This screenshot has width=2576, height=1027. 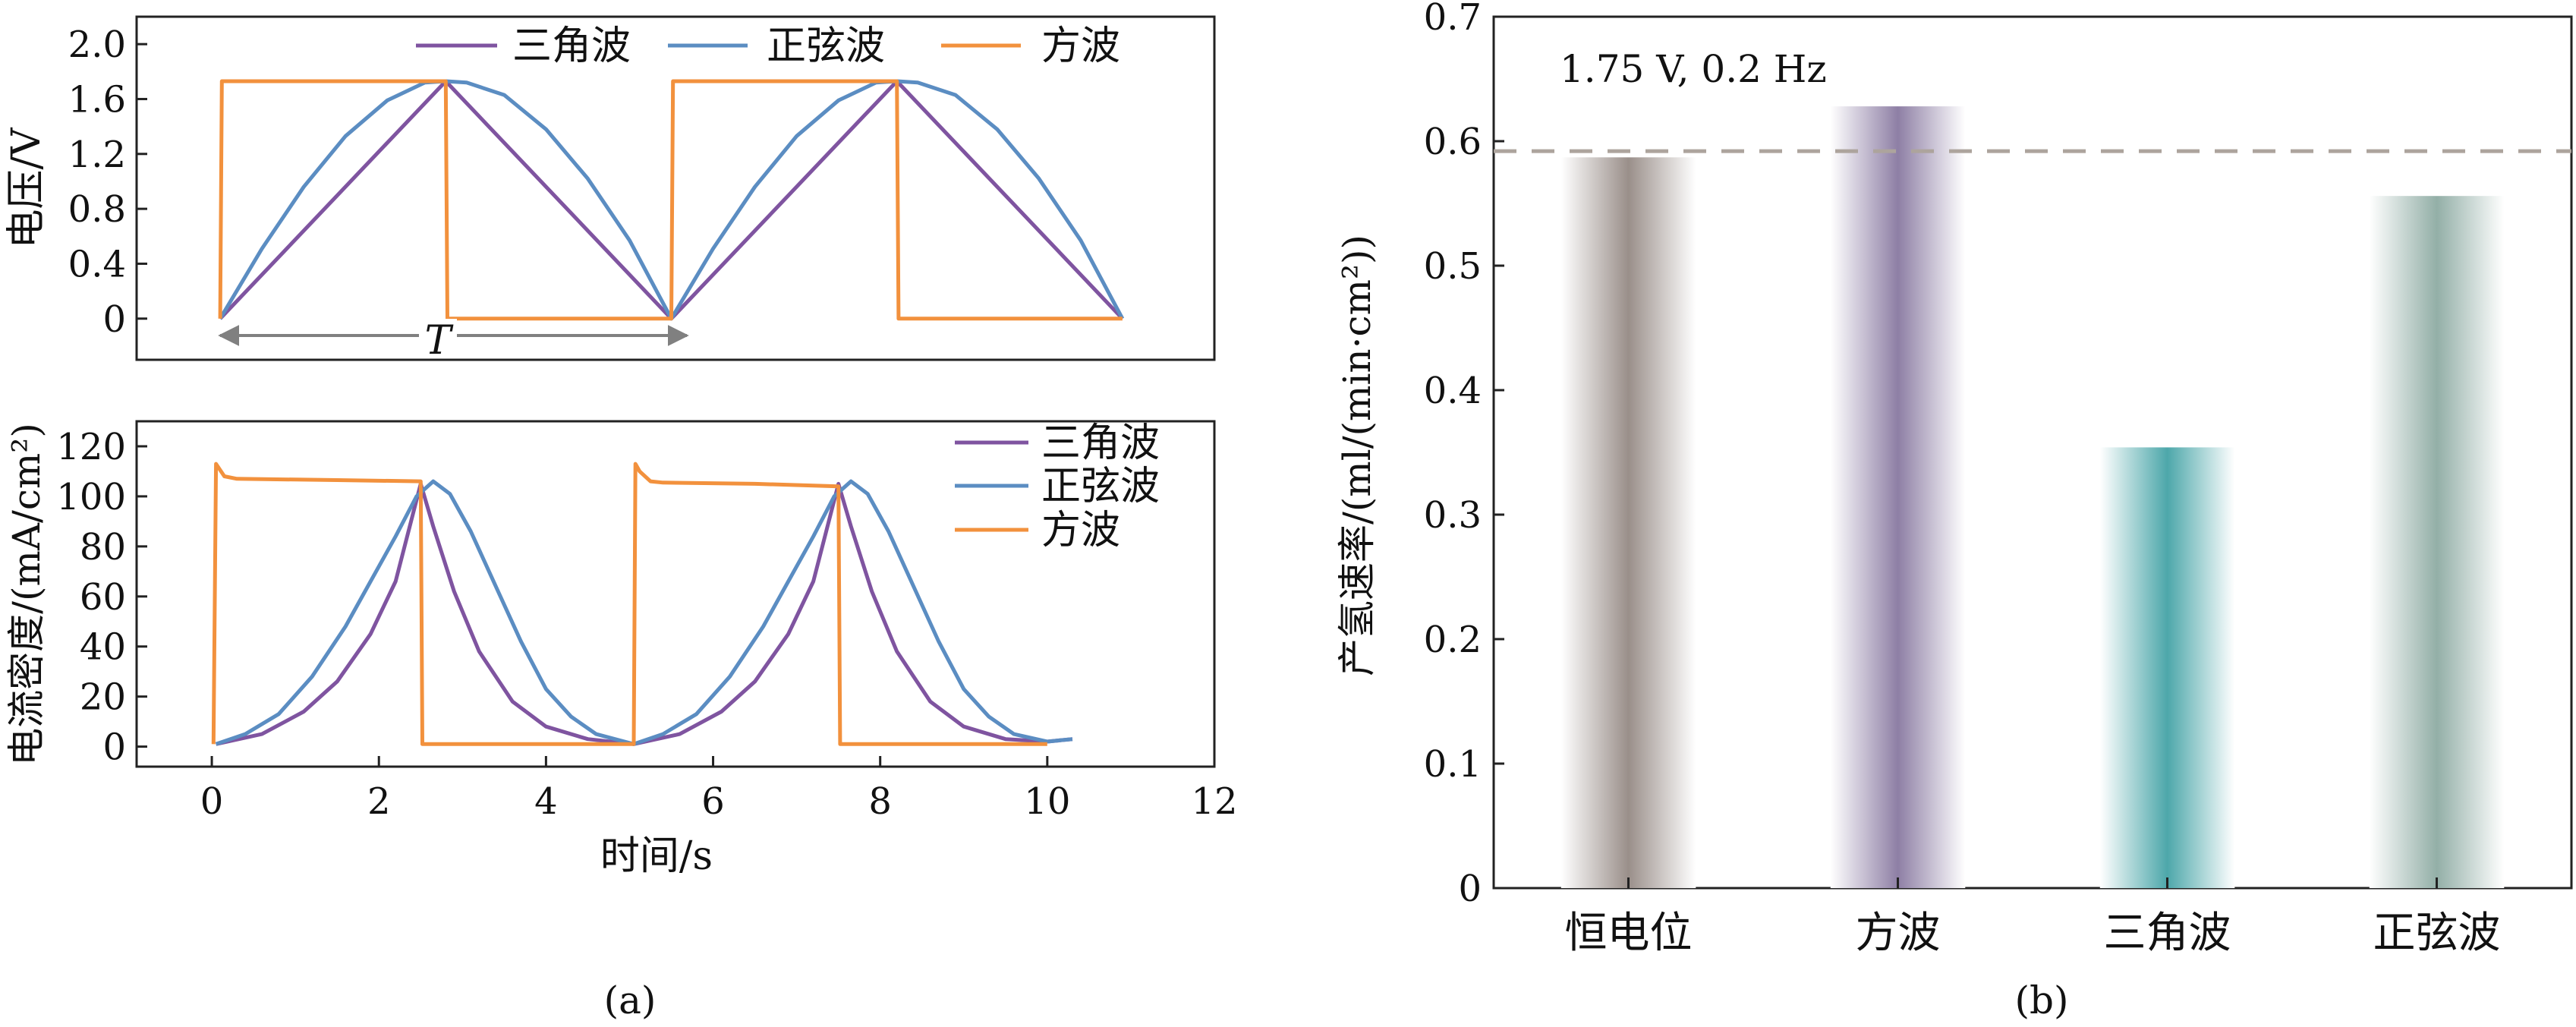 I want to click on category-label: 方波, so click(x=1898, y=933).